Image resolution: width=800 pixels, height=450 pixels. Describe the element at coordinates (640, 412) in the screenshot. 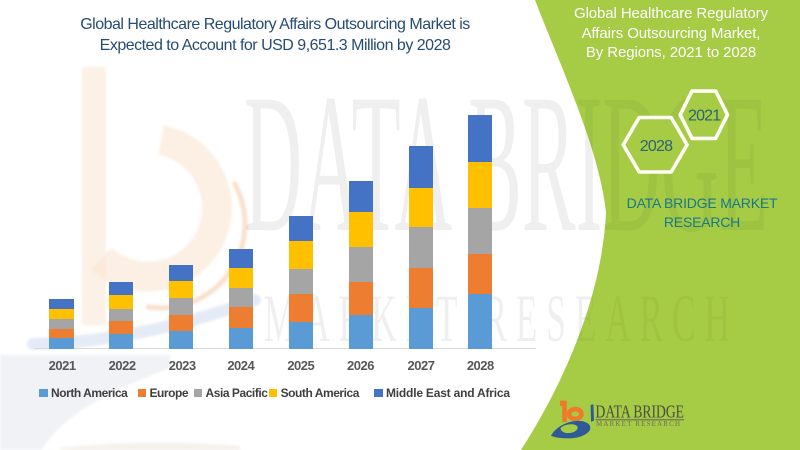

I see `svg-text: DATA BRIDGE` at that location.